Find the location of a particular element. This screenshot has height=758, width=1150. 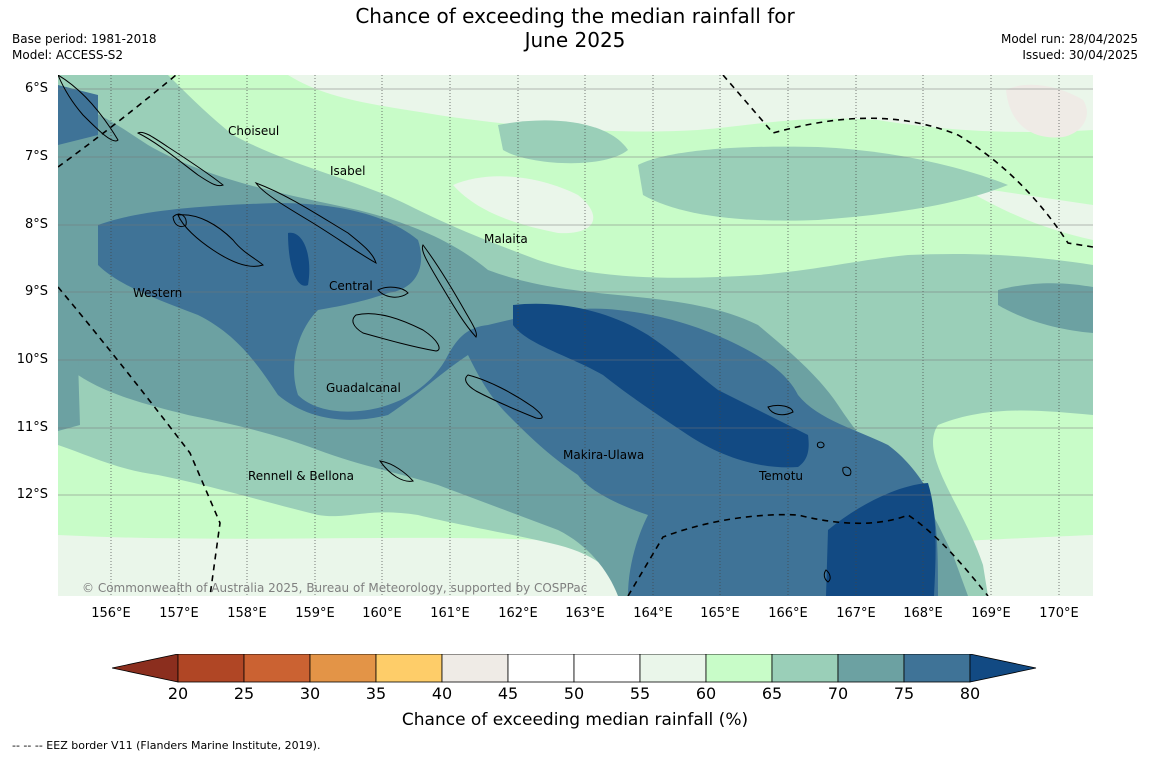

label-central: Central is located at coordinates (351, 286).